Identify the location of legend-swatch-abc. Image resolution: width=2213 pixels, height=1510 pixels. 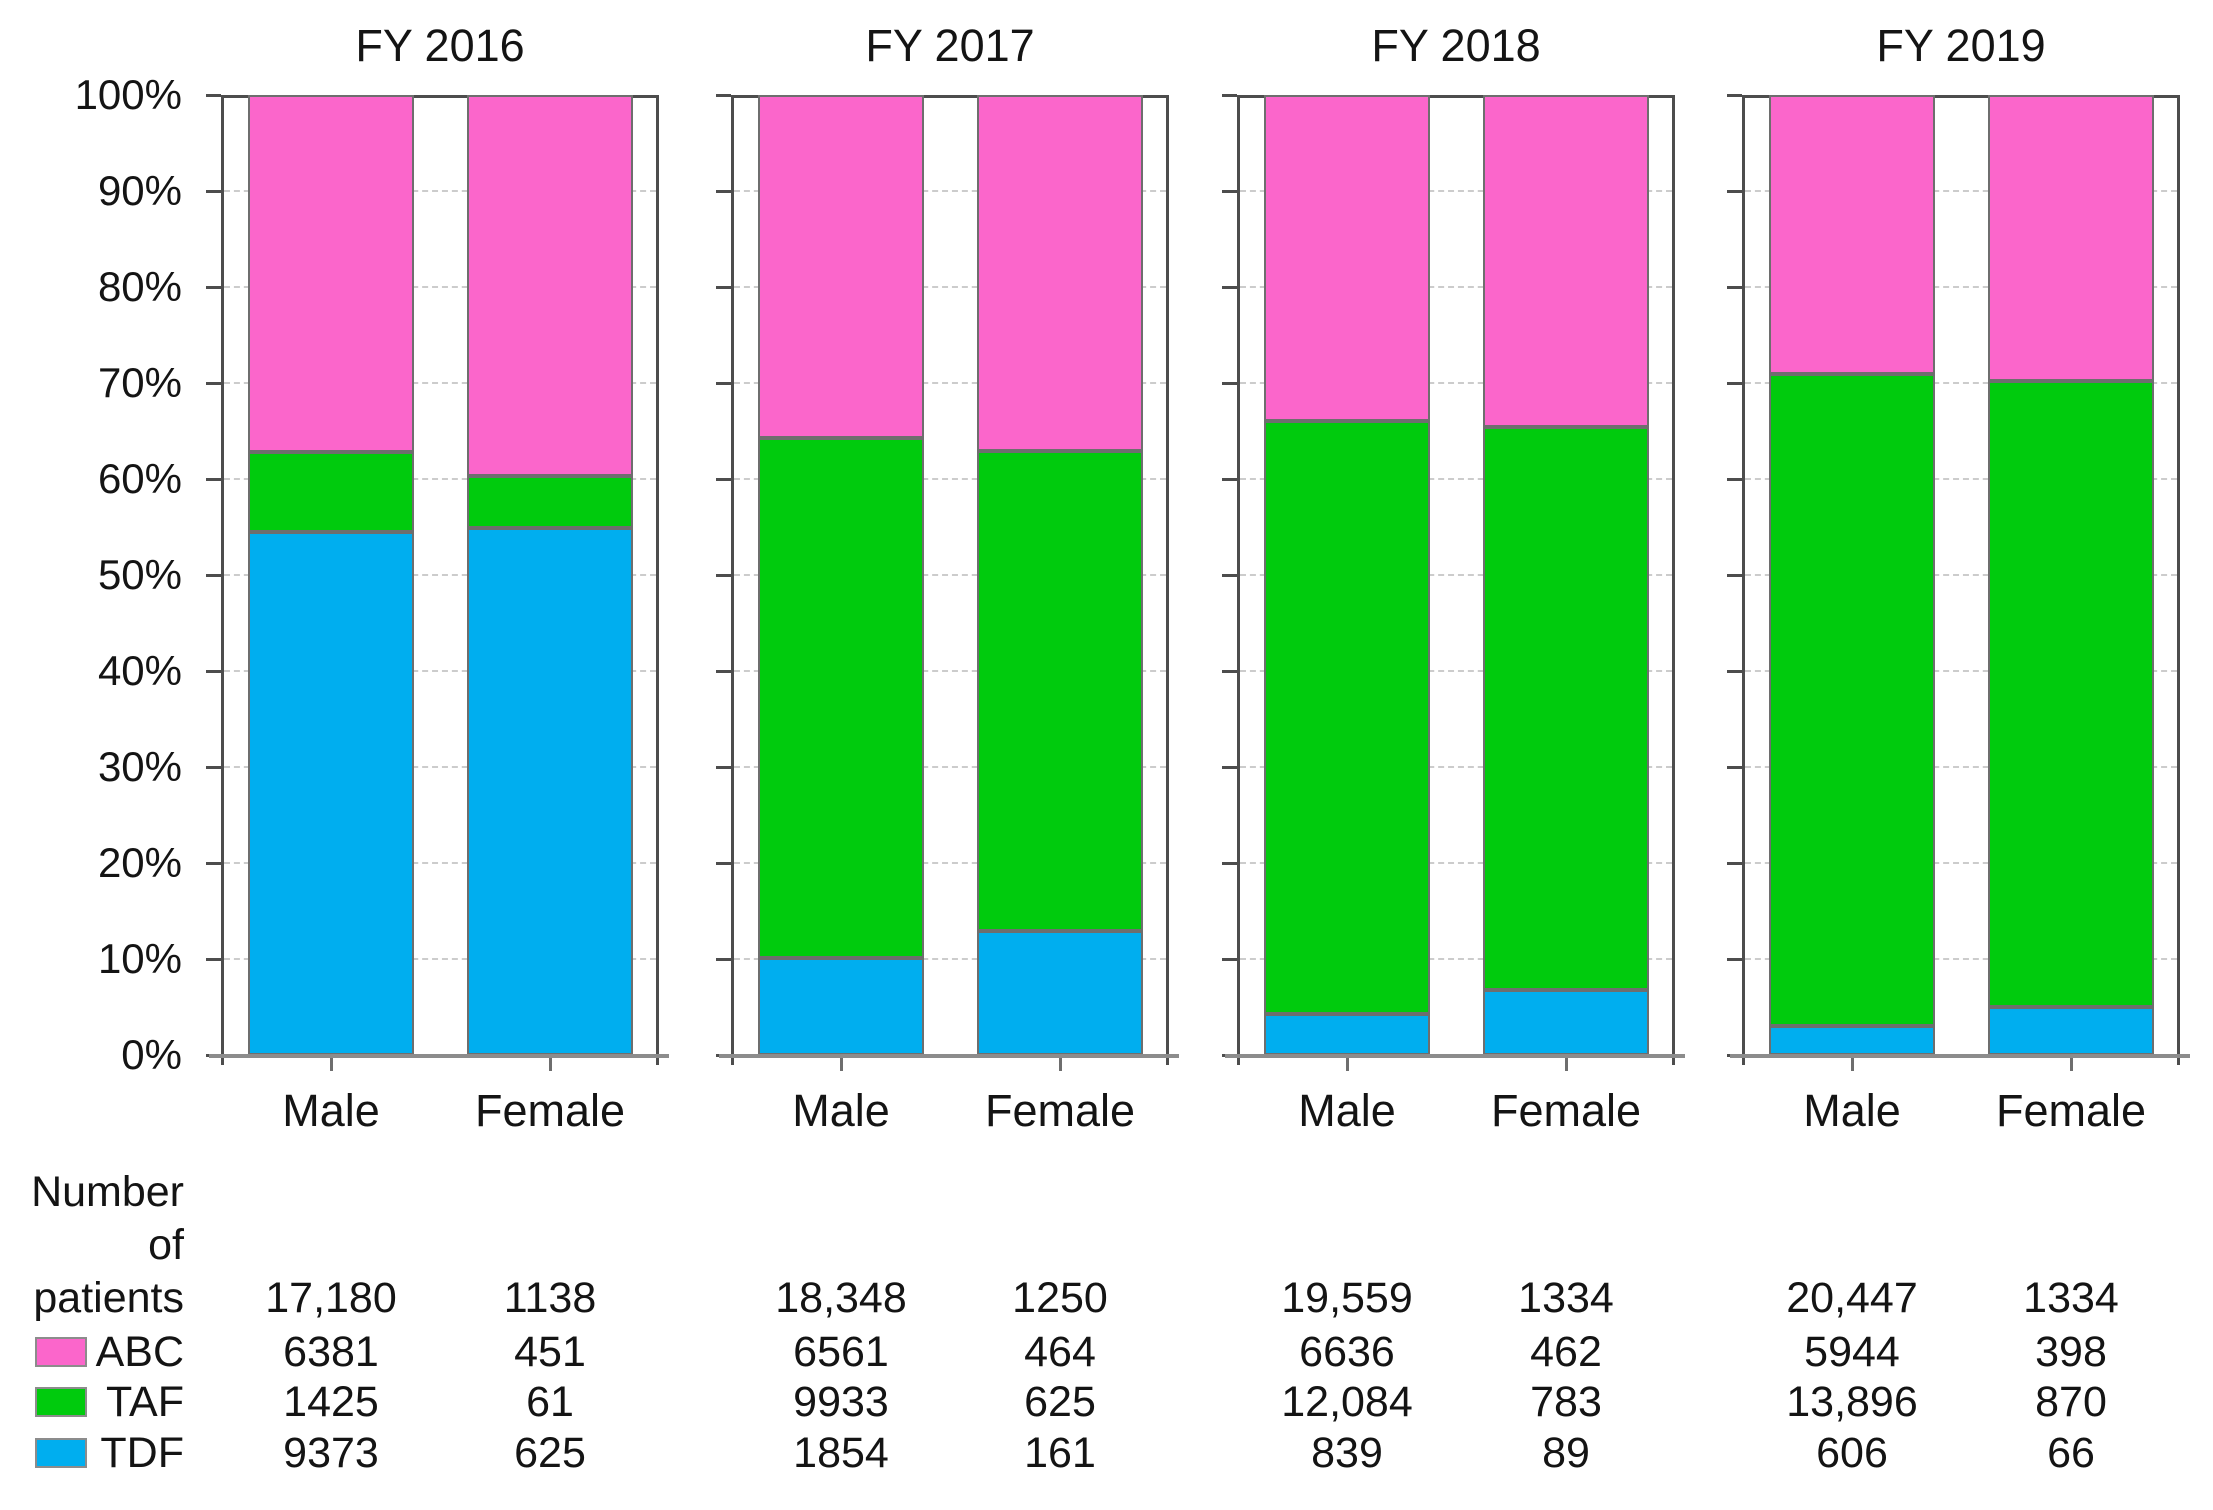
(61, 1352).